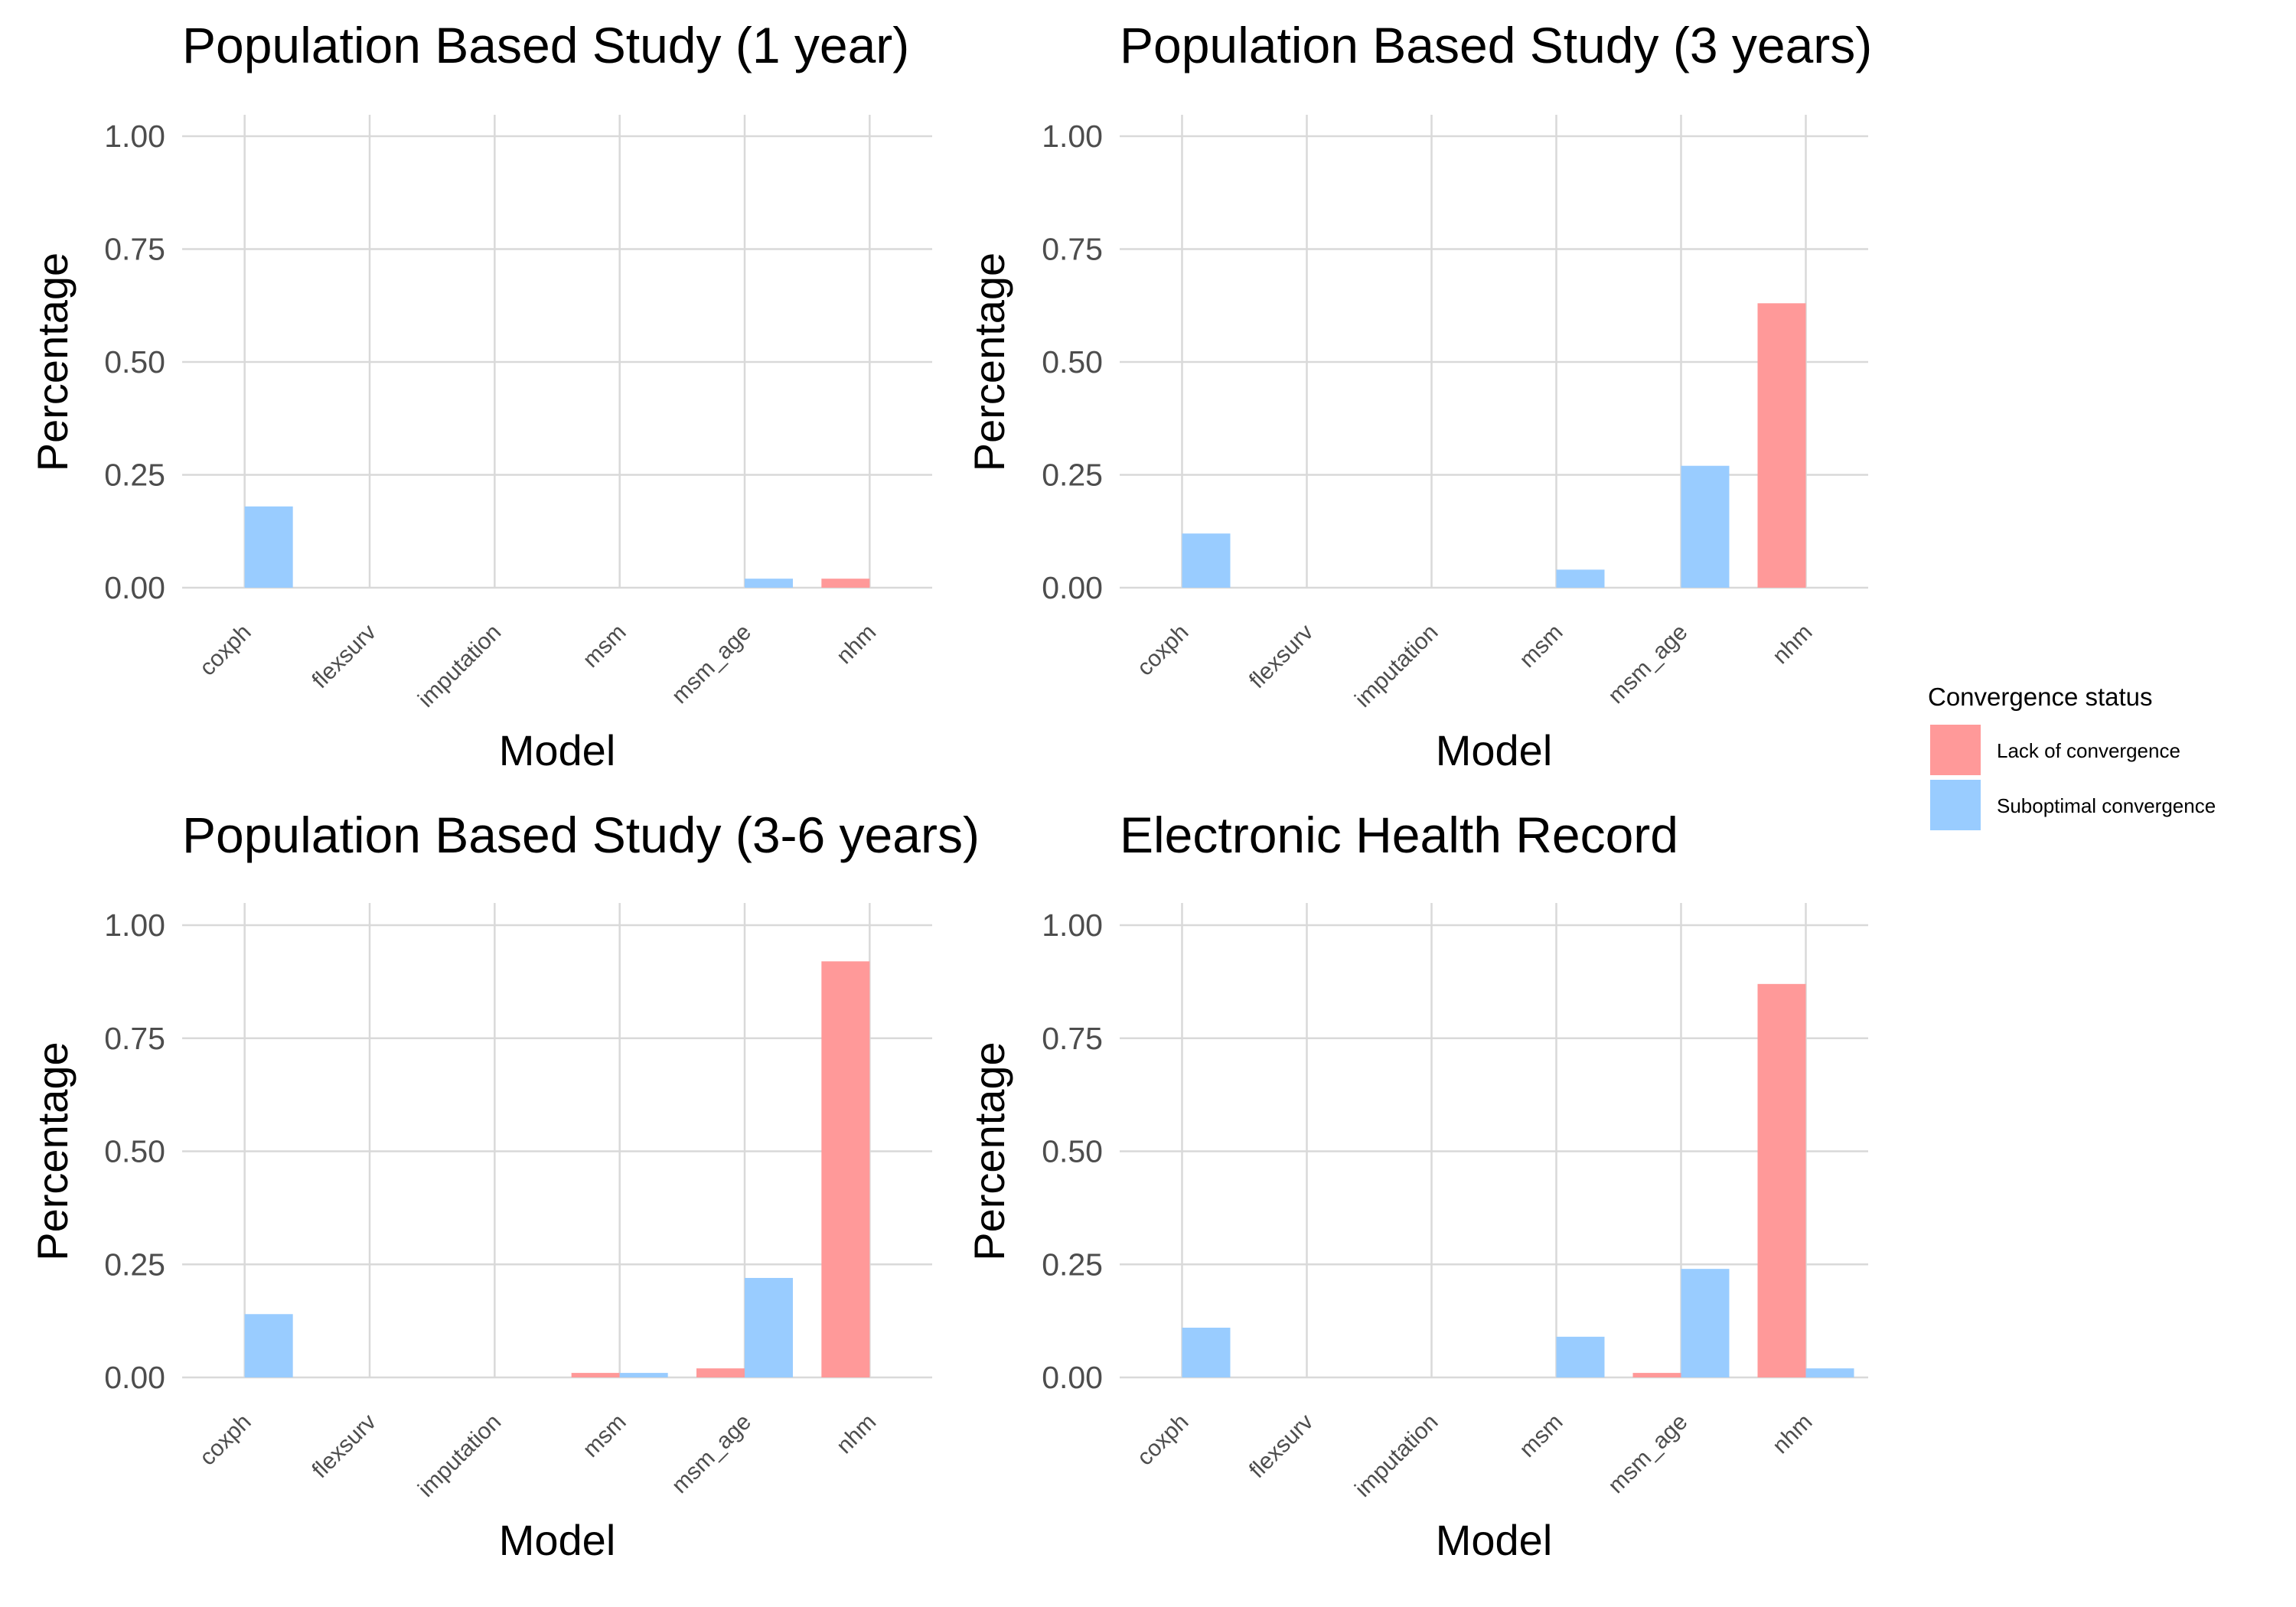  Describe the element at coordinates (545, 45) in the screenshot. I see `panel-title: Population Based Study (1 year)` at that location.